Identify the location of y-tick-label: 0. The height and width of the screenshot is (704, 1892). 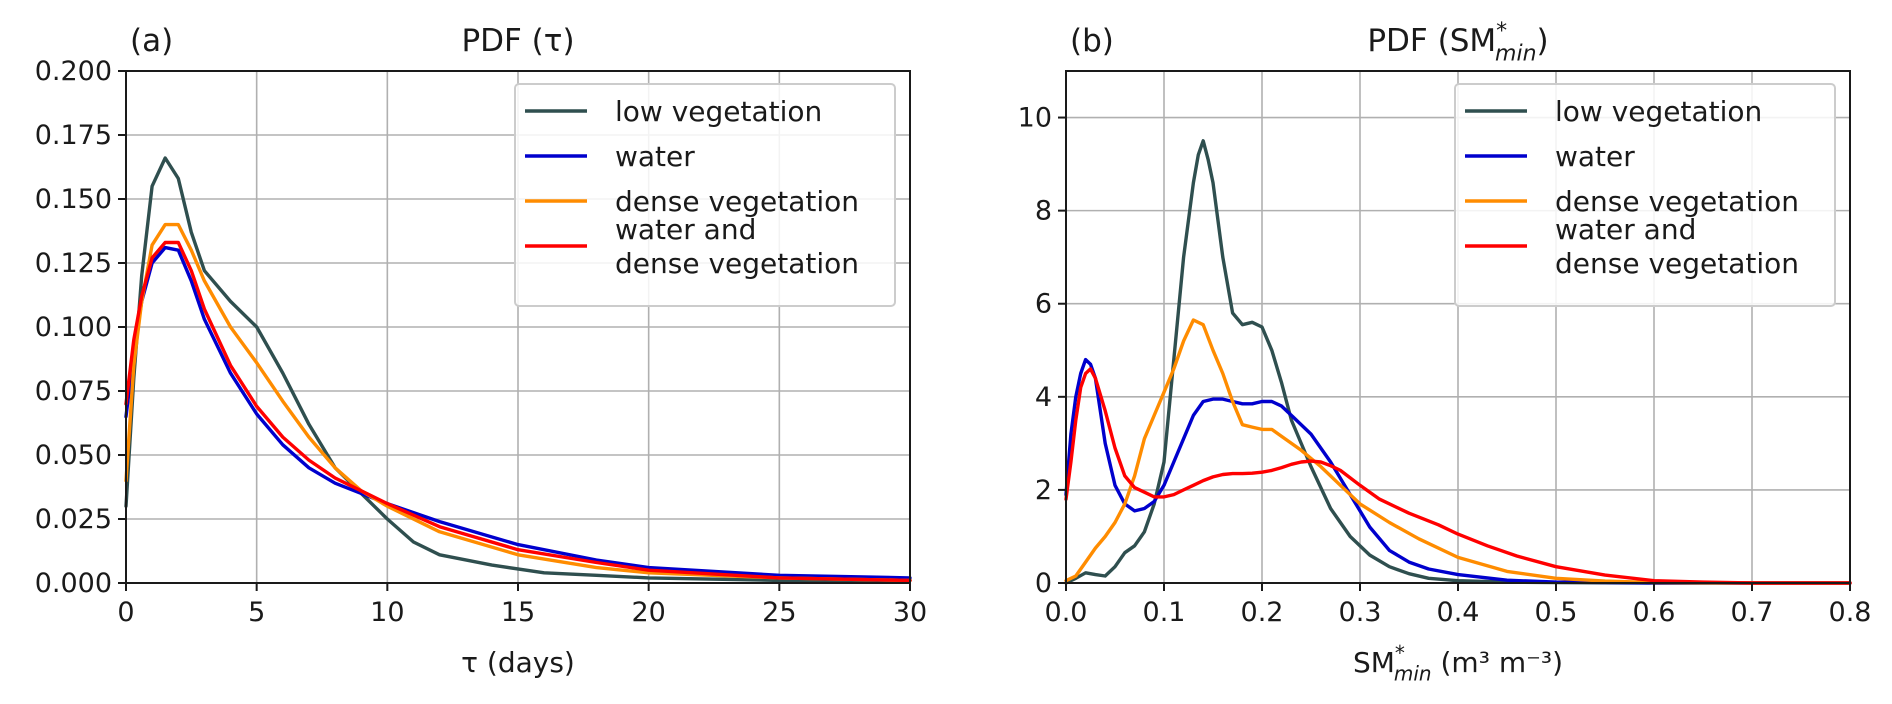
(1043, 583).